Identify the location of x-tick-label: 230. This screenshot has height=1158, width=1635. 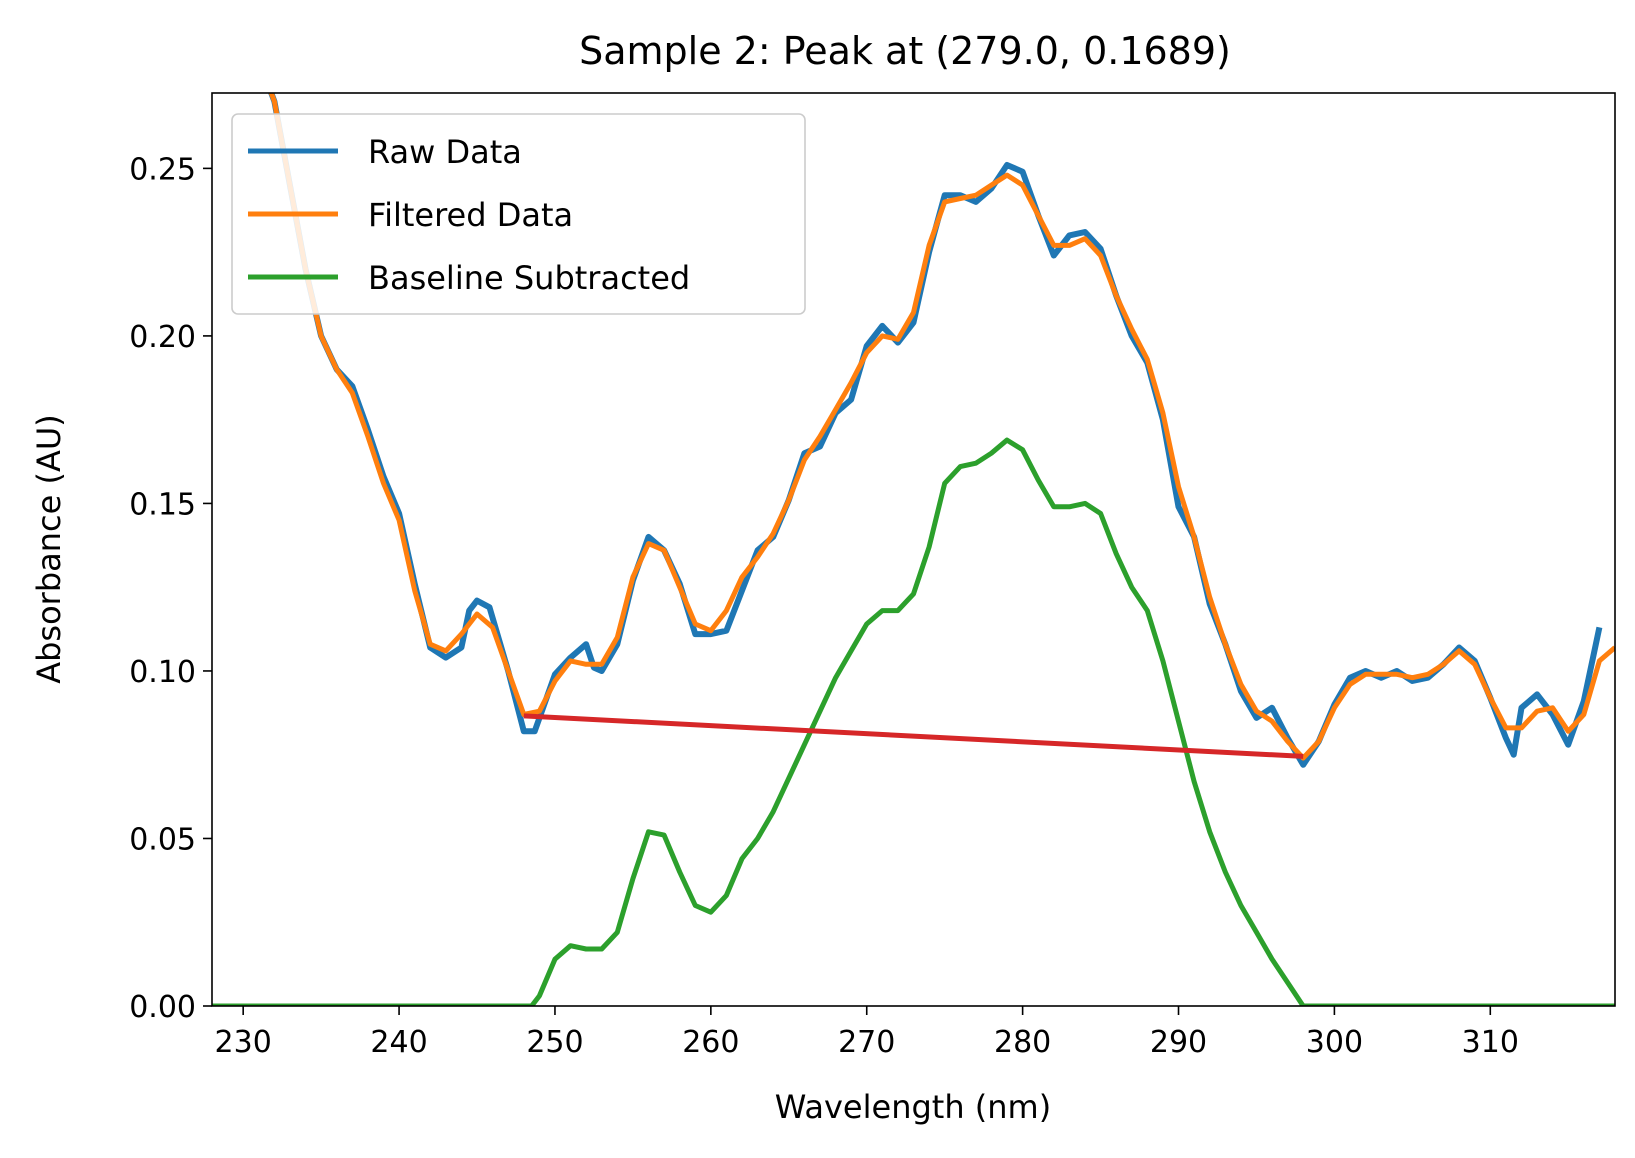
(243, 1042).